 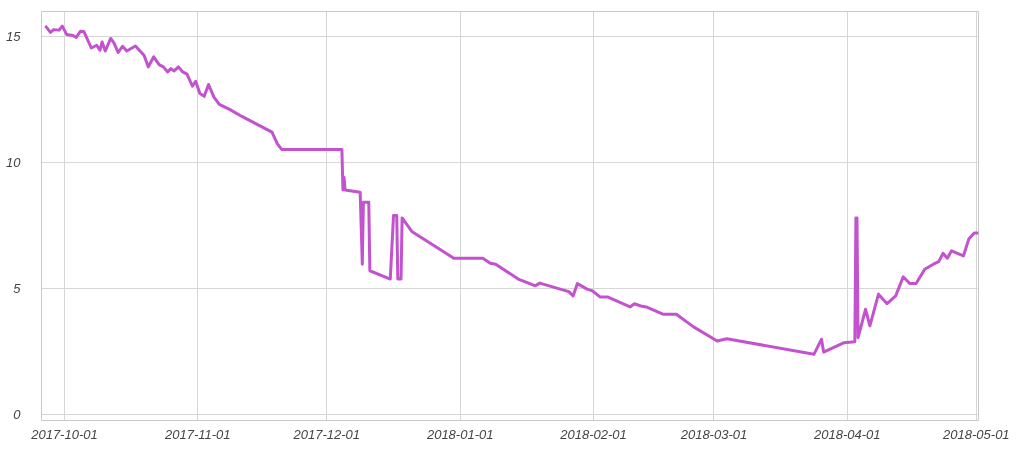 I want to click on x-tick-label: 2017-11-01, so click(x=197, y=434).